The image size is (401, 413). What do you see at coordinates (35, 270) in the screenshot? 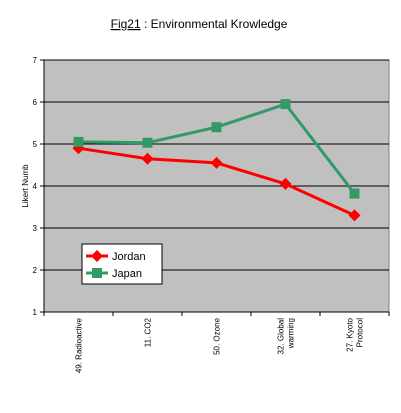
I see `y-tick-label-2: 2` at bounding box center [35, 270].